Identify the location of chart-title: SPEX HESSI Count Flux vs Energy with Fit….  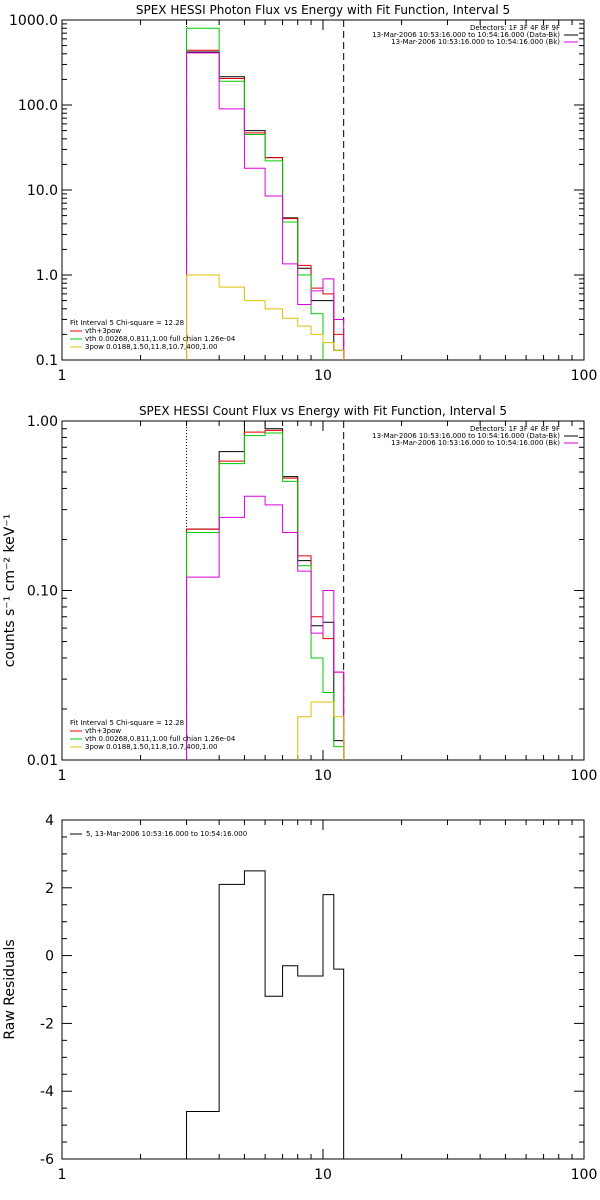
(323, 411).